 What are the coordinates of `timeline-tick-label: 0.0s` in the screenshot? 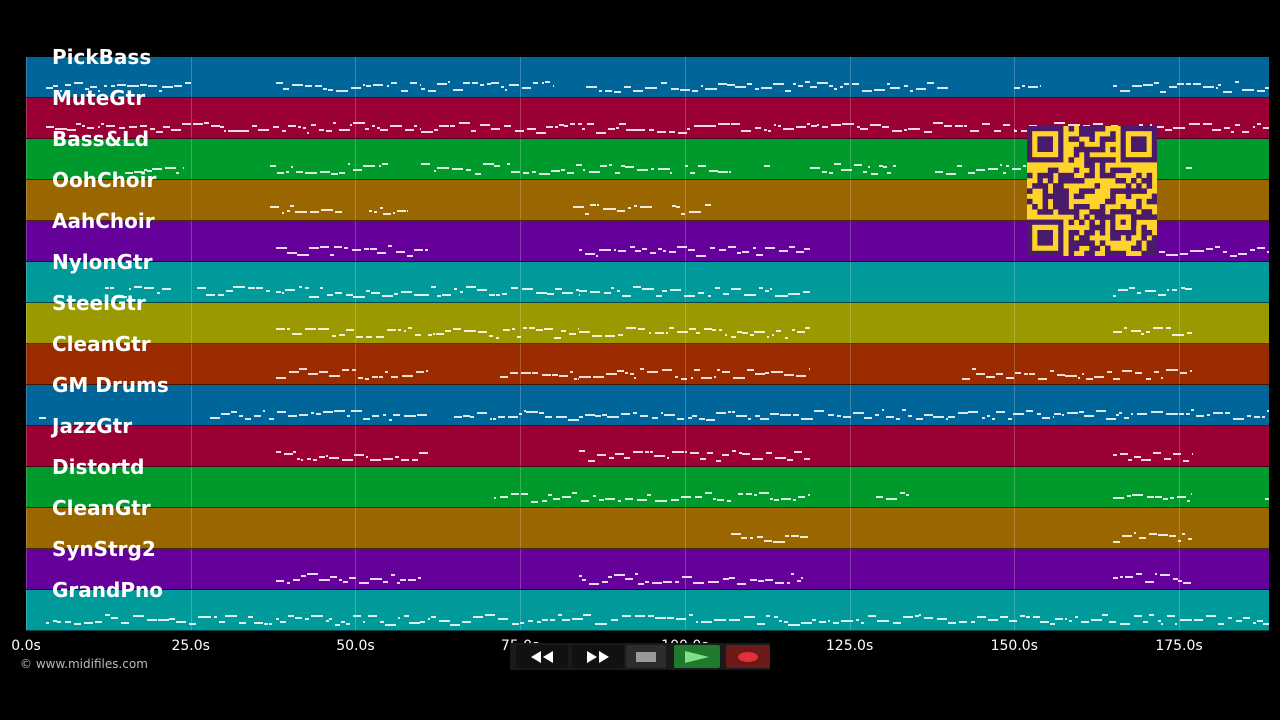 It's located at (26, 646).